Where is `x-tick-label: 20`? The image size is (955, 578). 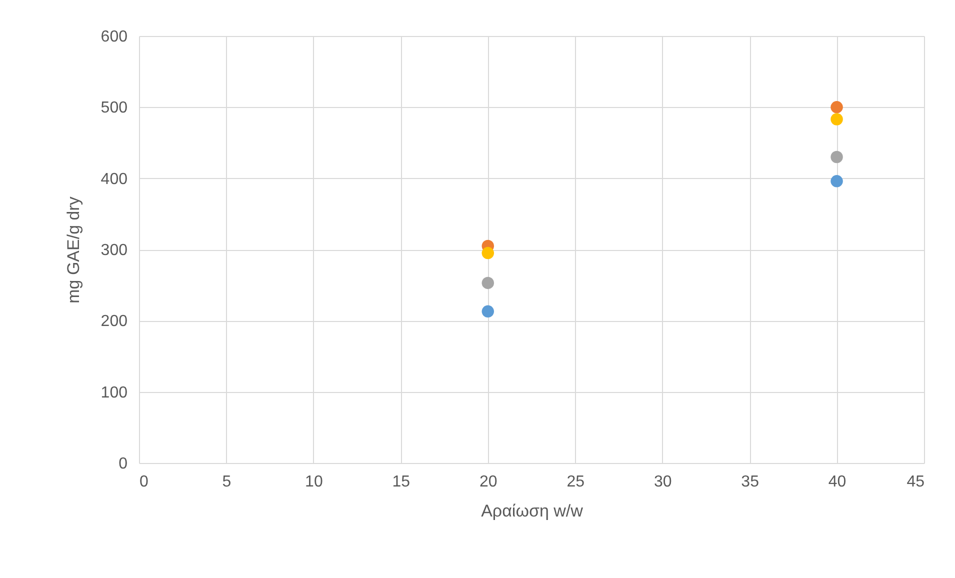
x-tick-label: 20 is located at coordinates (488, 482).